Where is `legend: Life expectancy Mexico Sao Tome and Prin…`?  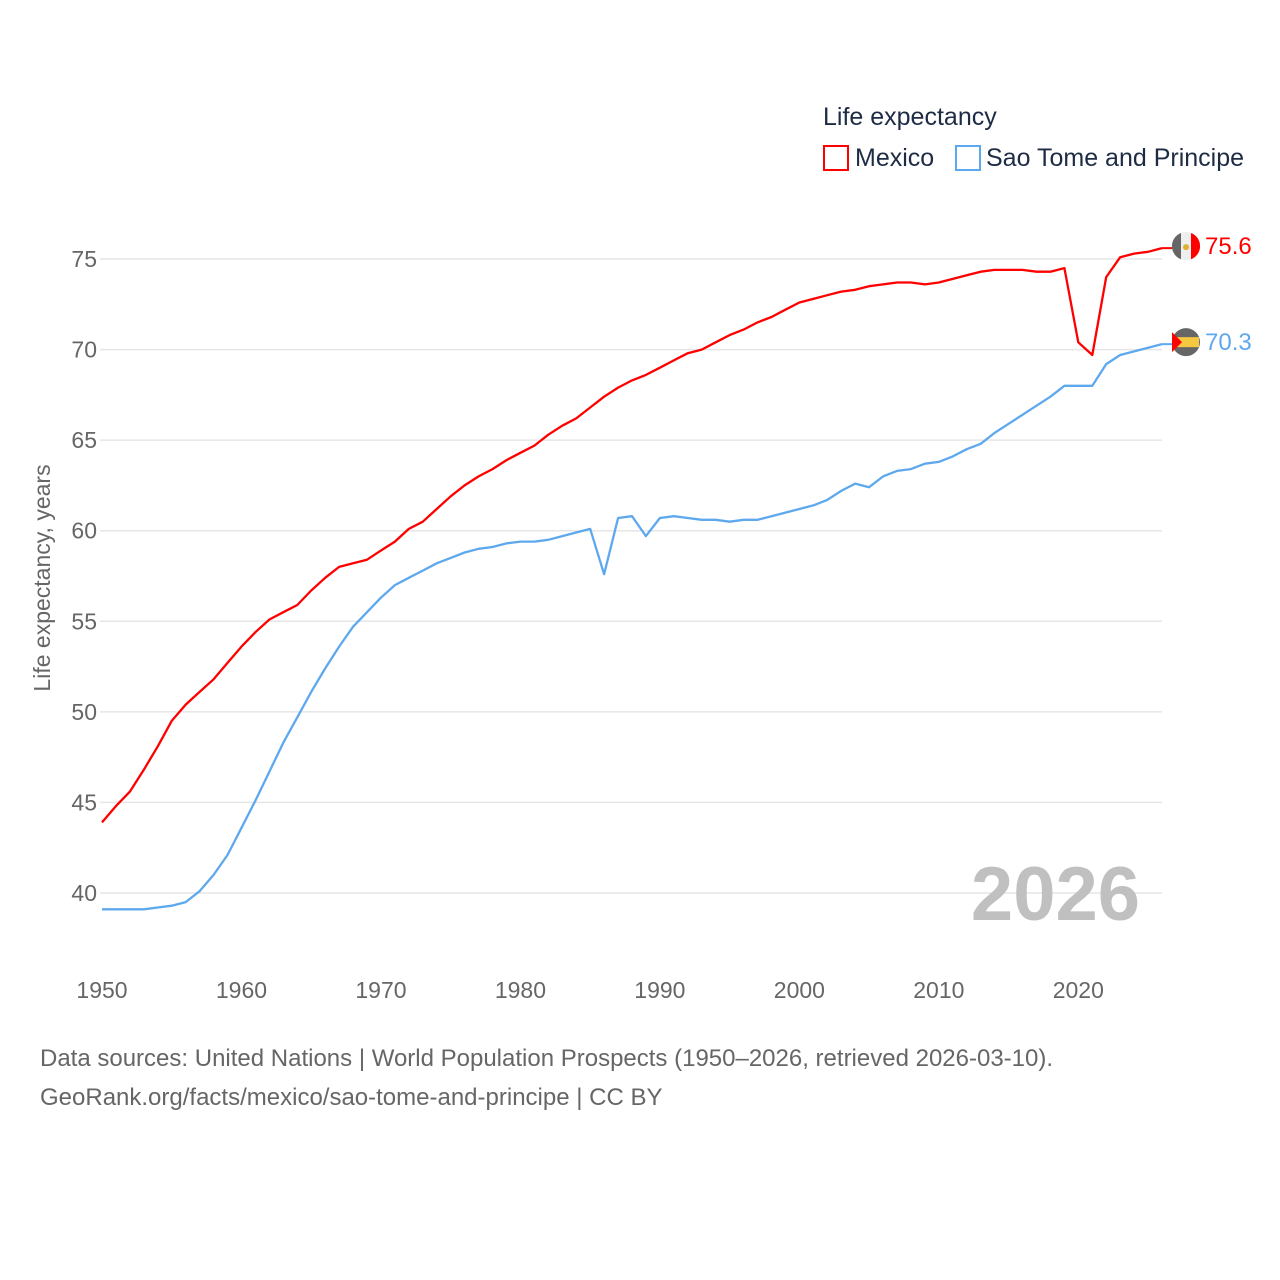
legend: Life expectancy Mexico Sao Tome and Prin… is located at coordinates (1033, 137).